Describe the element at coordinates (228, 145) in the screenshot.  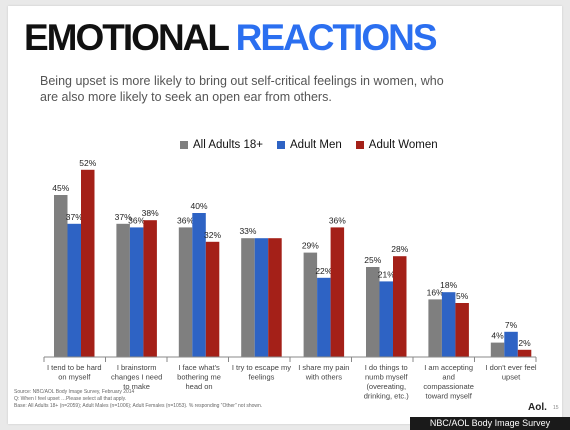
I see `legend-label: All Adults 18+` at that location.